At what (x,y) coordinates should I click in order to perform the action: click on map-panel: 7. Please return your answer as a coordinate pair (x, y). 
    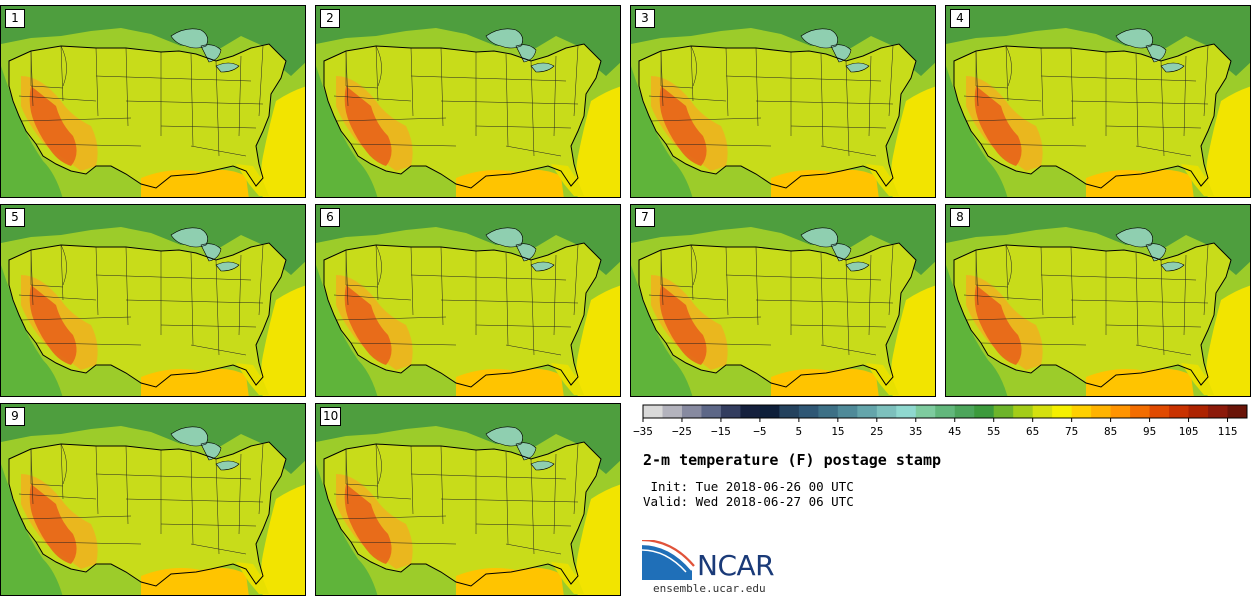
    Looking at the image, I should click on (783, 300).